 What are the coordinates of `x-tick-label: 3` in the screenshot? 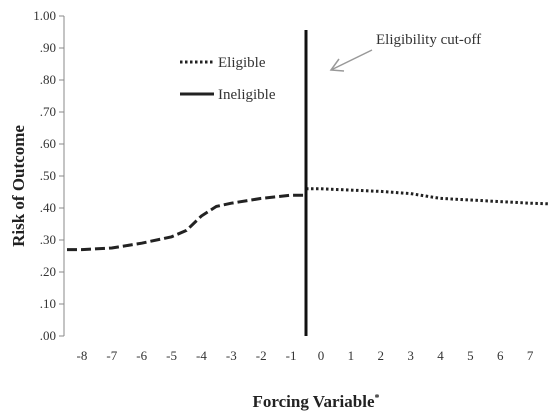 It's located at (410, 355).